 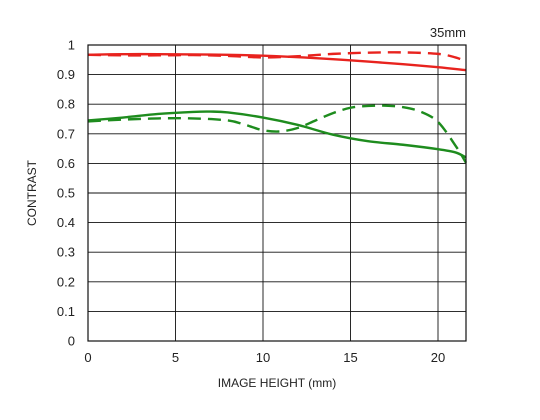 I want to click on x-tick-label-3: 15, so click(x=350, y=357).